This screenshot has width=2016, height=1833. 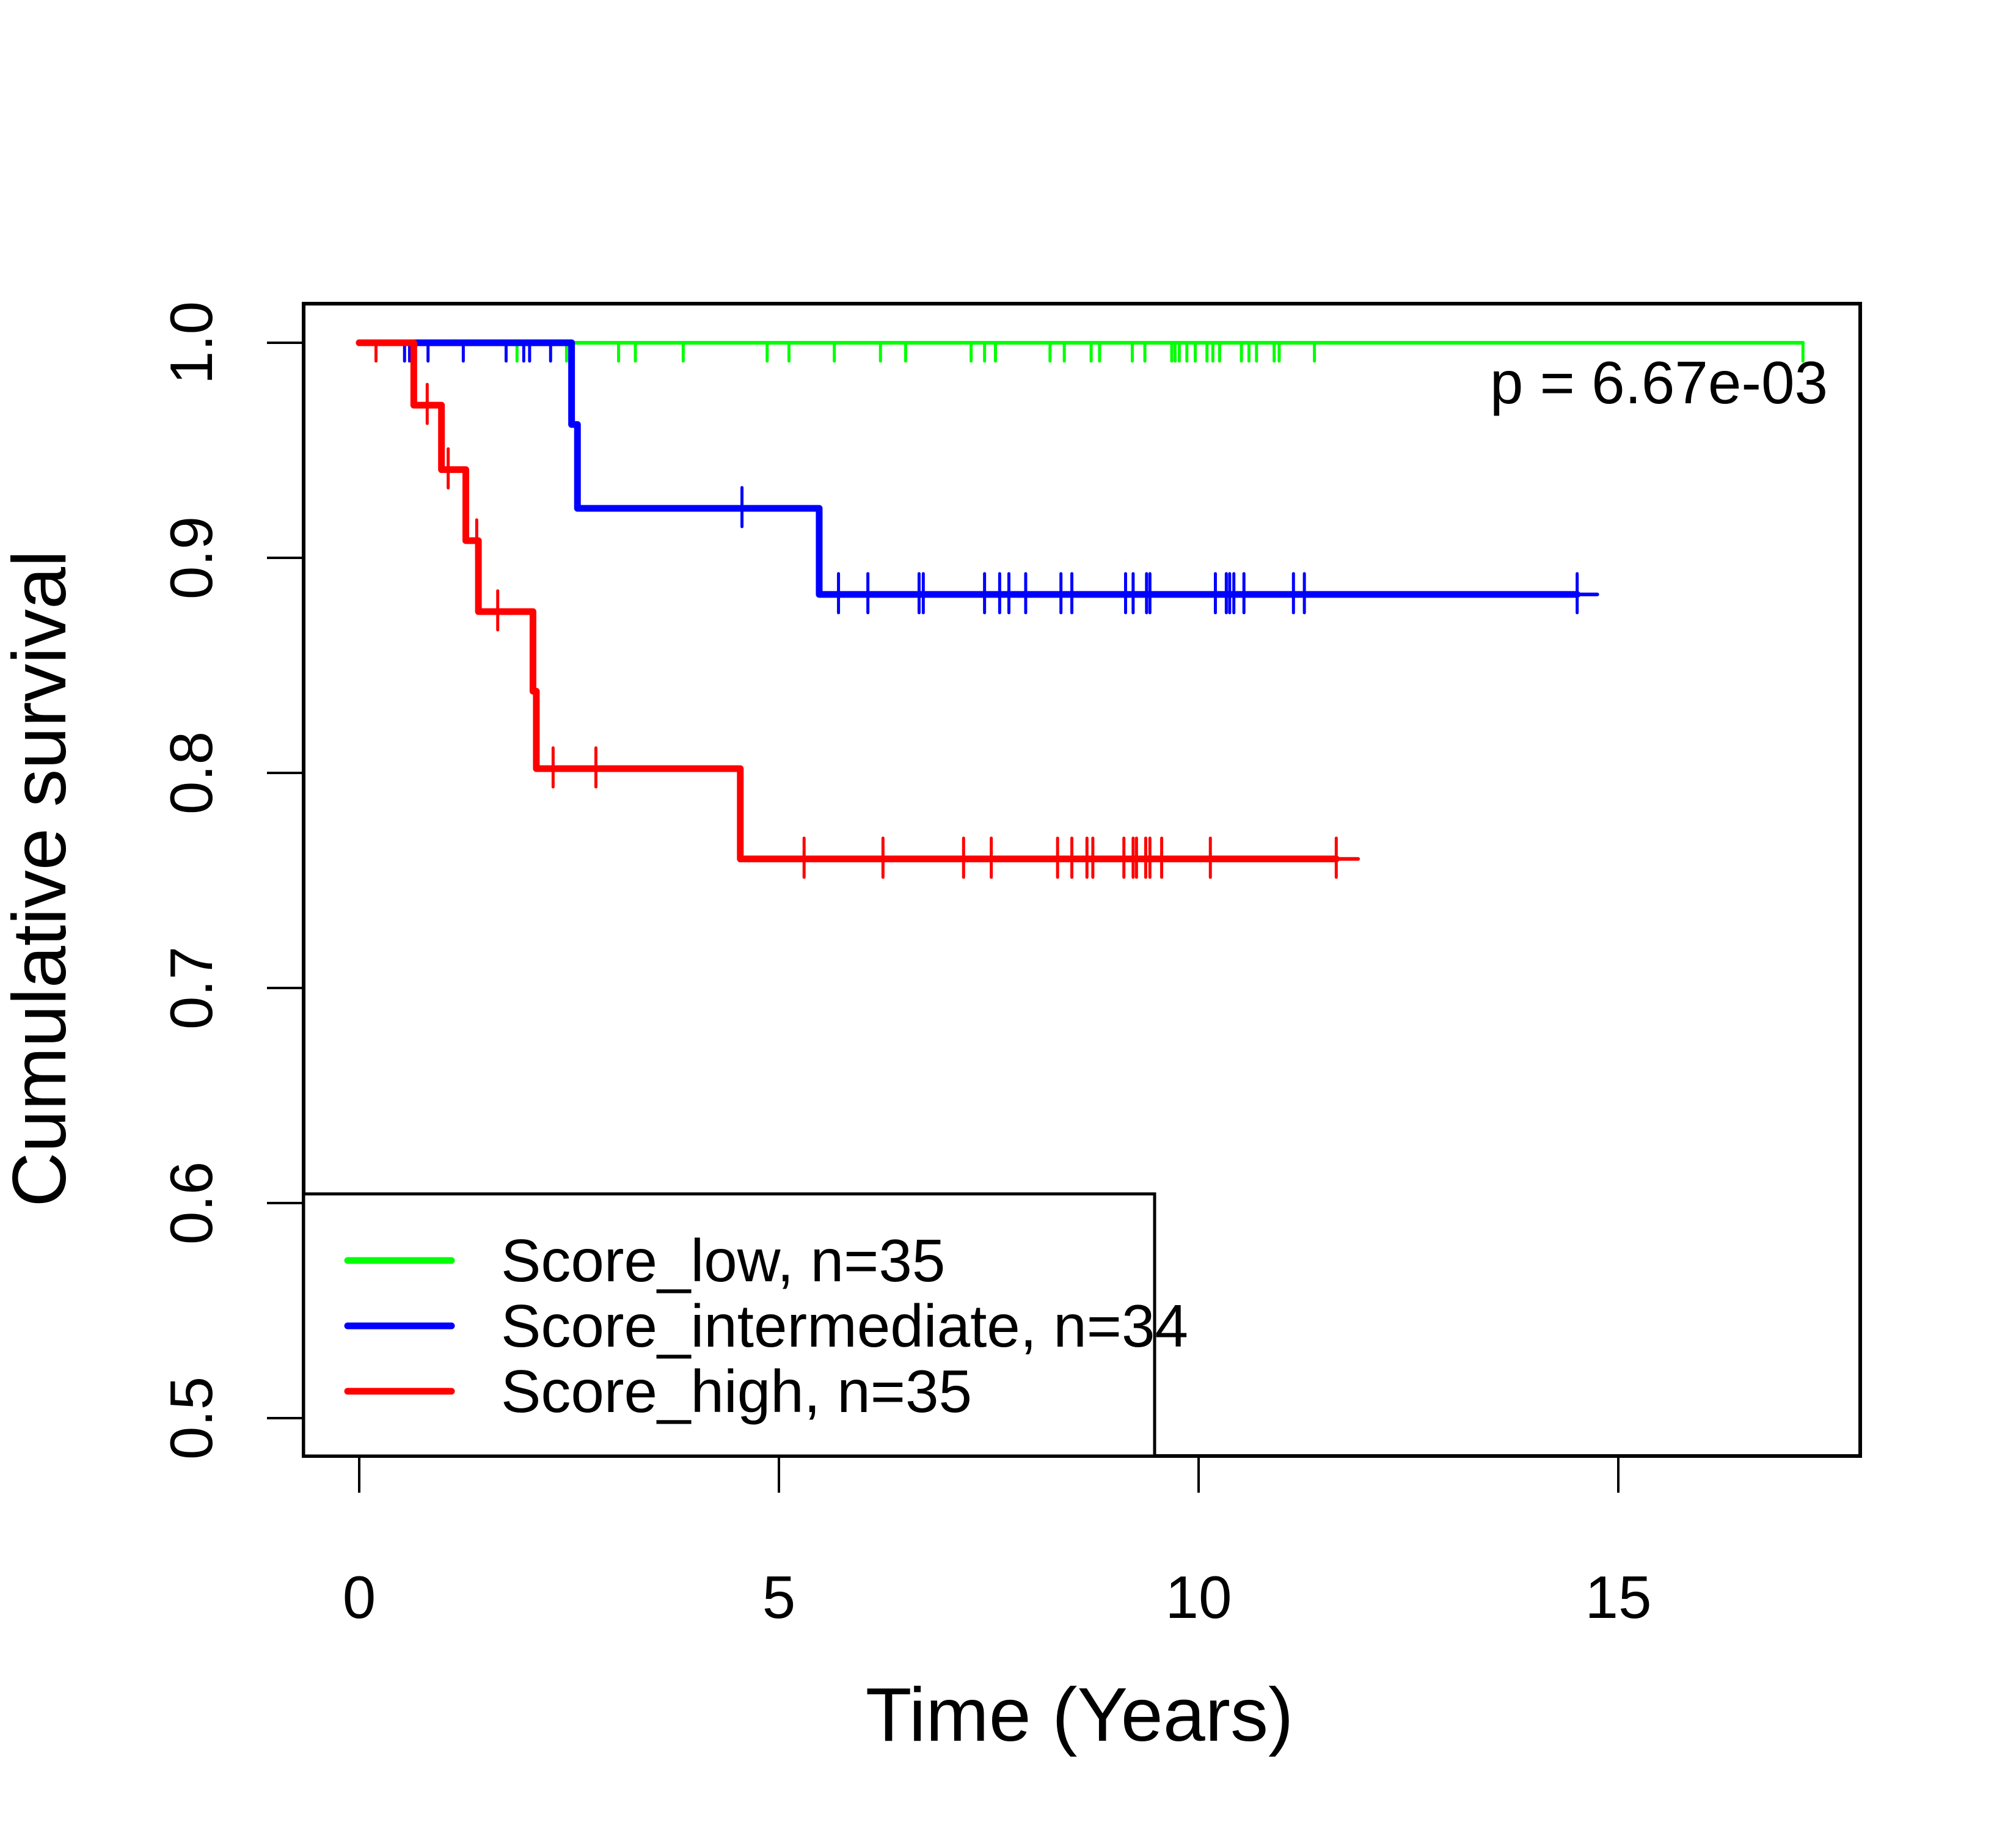 I want to click on y-tick-label: 0.8, so click(x=191, y=772).